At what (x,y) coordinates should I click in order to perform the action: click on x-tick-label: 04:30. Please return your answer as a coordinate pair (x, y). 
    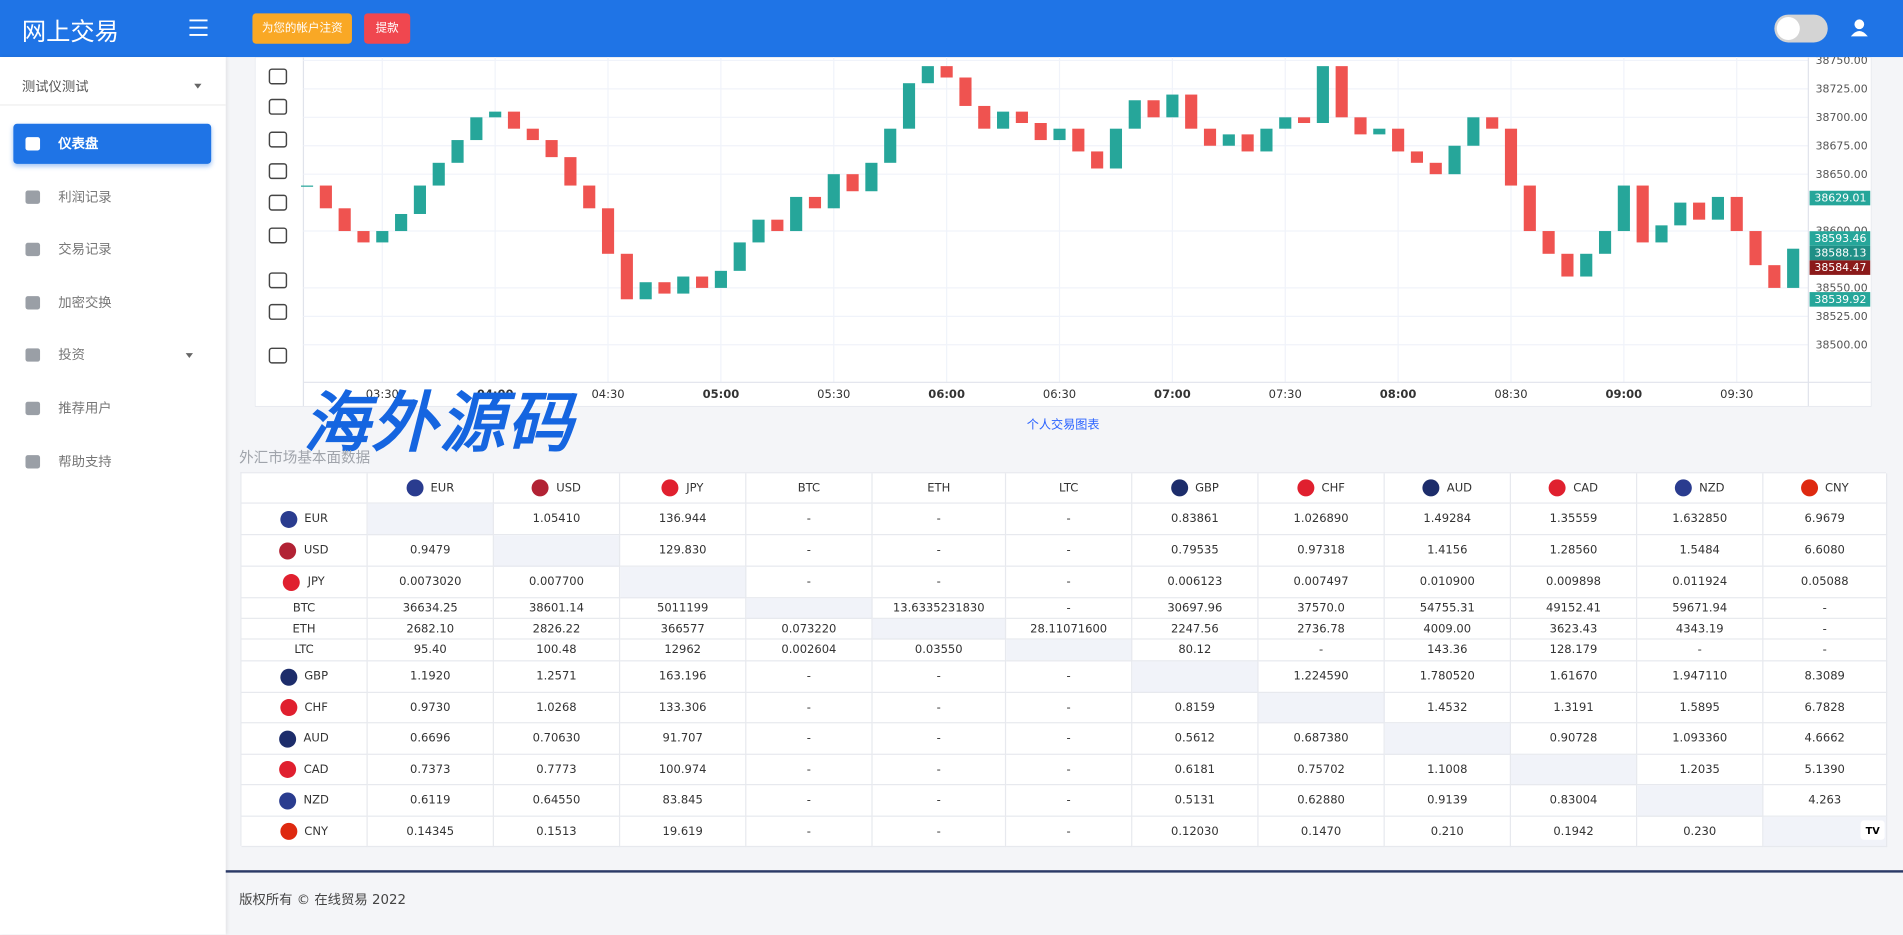
    Looking at the image, I should click on (607, 394).